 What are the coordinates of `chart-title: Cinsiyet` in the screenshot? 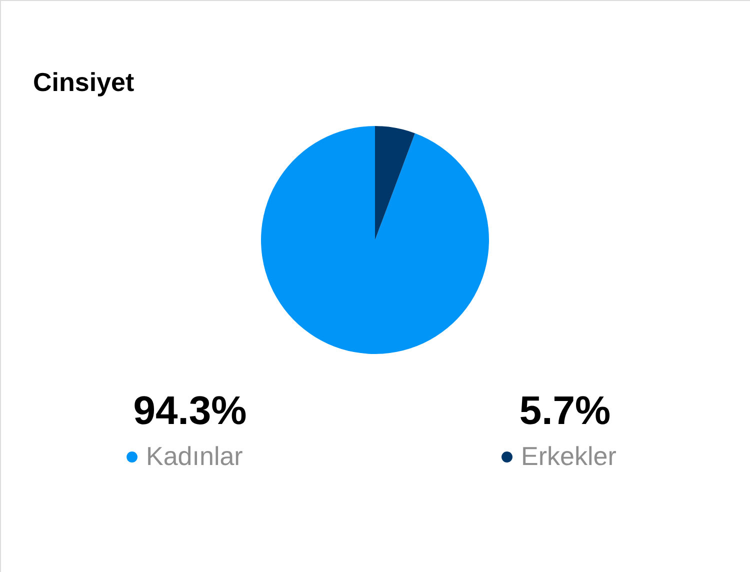 It's located at (83, 82).